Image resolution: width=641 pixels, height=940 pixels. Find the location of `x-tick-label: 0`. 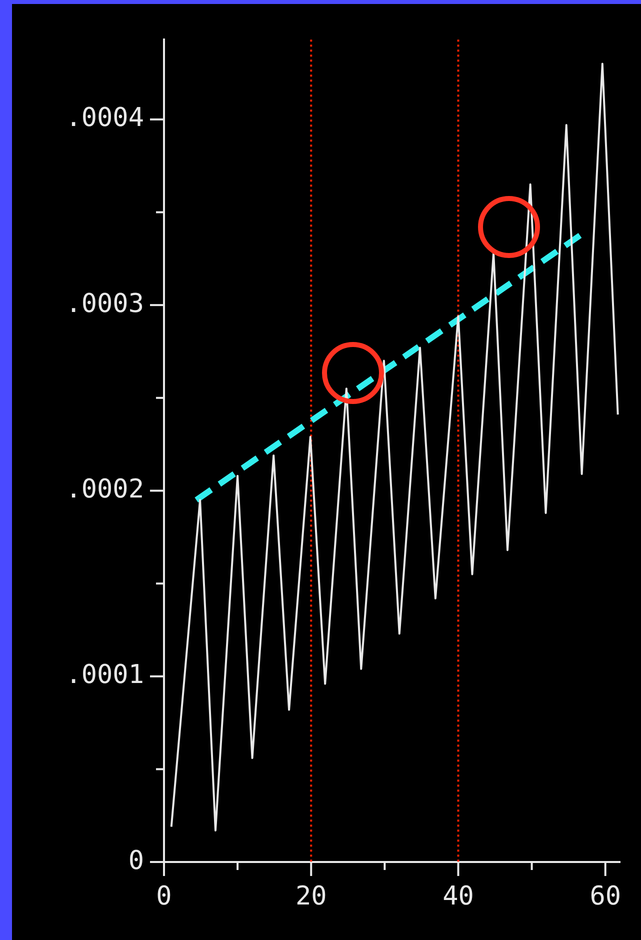

x-tick-label: 0 is located at coordinates (164, 896).